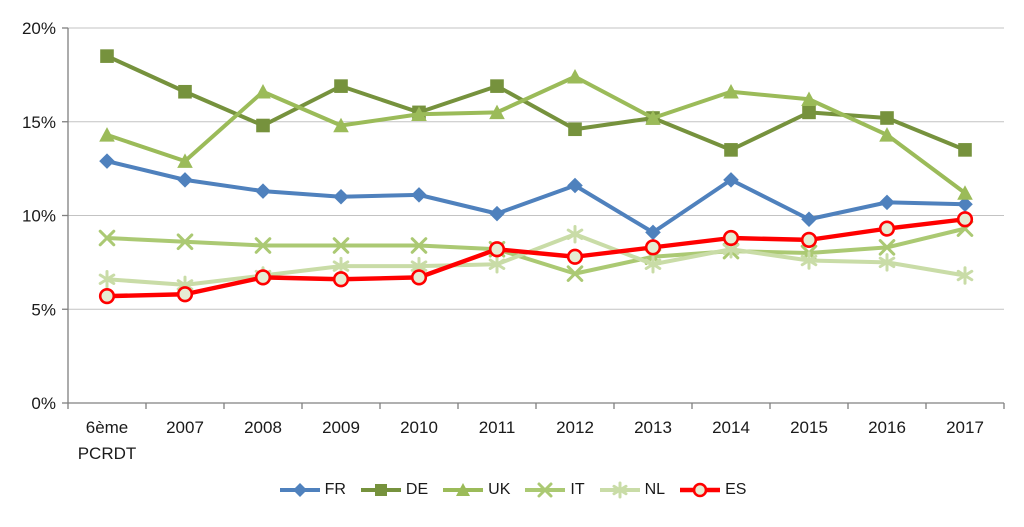 The height and width of the screenshot is (527, 1024). Describe the element at coordinates (809, 427) in the screenshot. I see `x-axis-label: 2015` at that location.